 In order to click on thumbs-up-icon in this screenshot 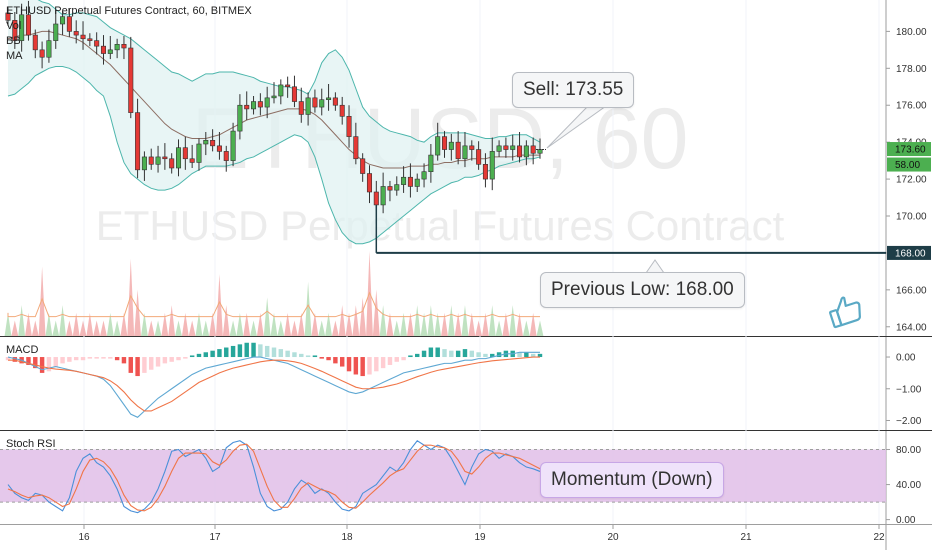, I will do `click(846, 310)`.